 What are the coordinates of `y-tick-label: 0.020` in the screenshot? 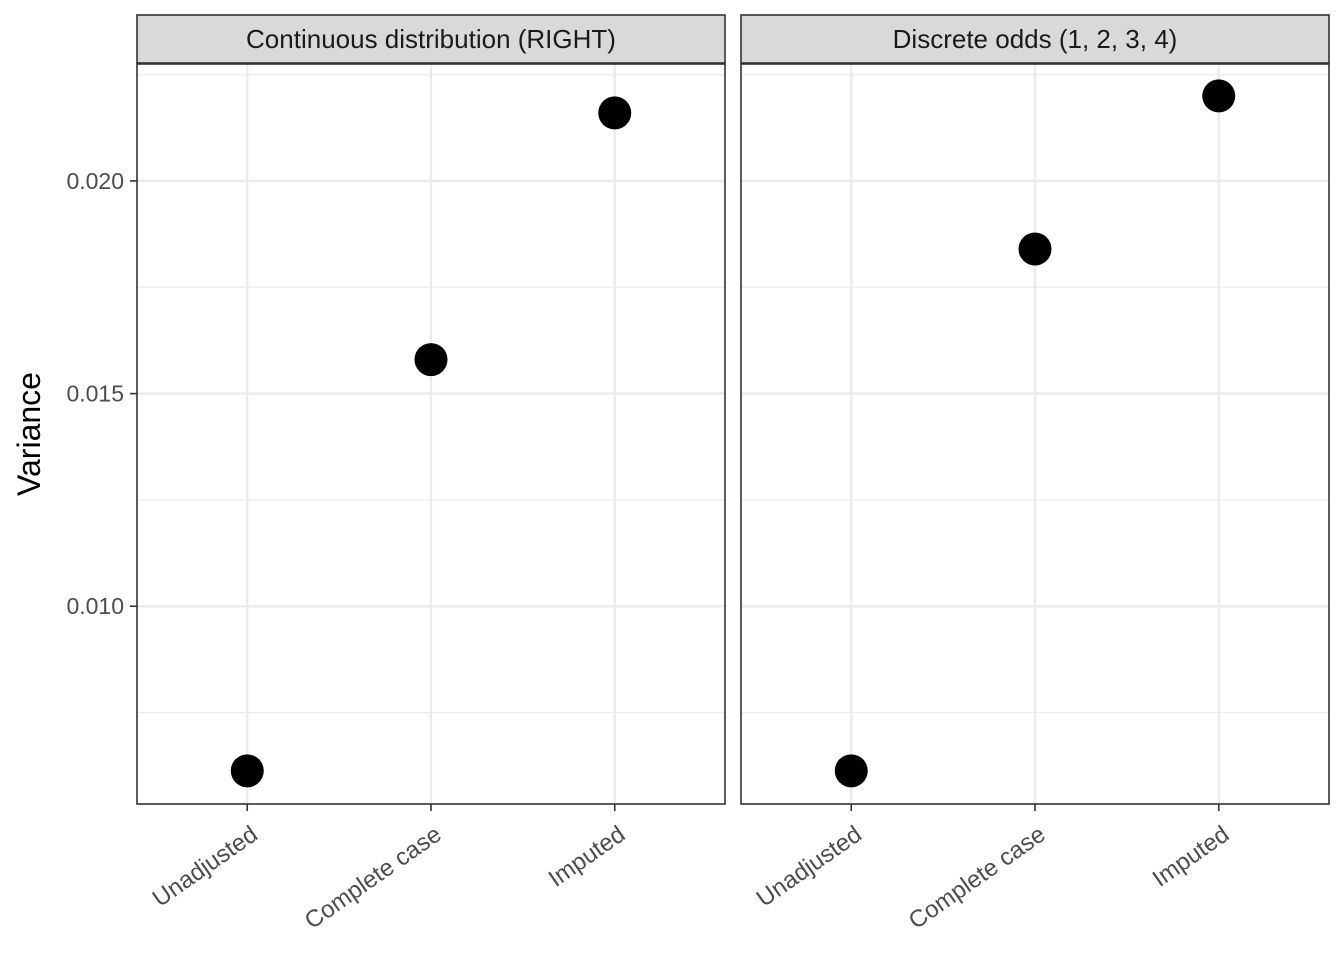 It's located at (95, 181).